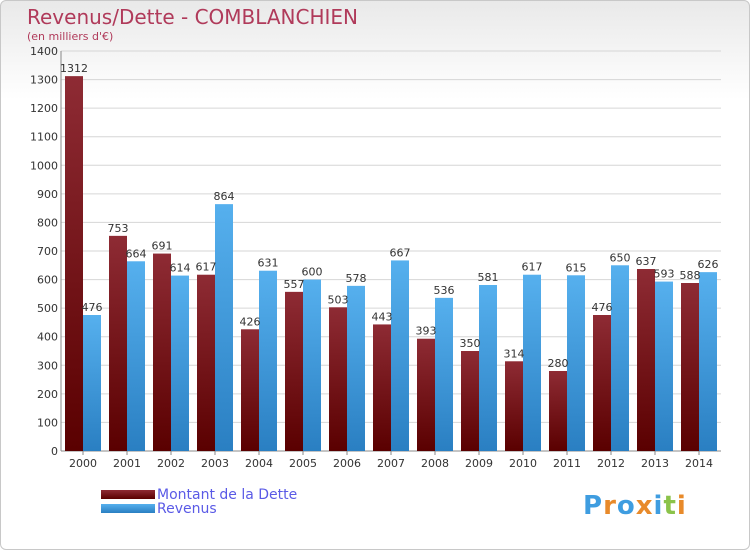  Describe the element at coordinates (187, 509) in the screenshot. I see `legend-label-revenus: Revenus` at that location.